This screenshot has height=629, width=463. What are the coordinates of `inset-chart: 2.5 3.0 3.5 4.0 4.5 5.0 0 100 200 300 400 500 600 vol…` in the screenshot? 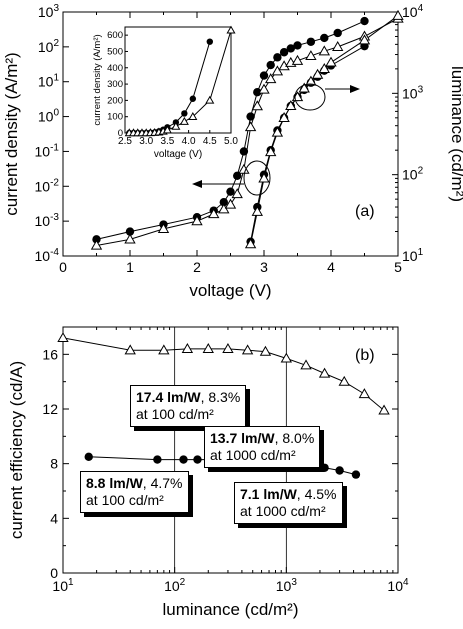 It's located at (165, 92).